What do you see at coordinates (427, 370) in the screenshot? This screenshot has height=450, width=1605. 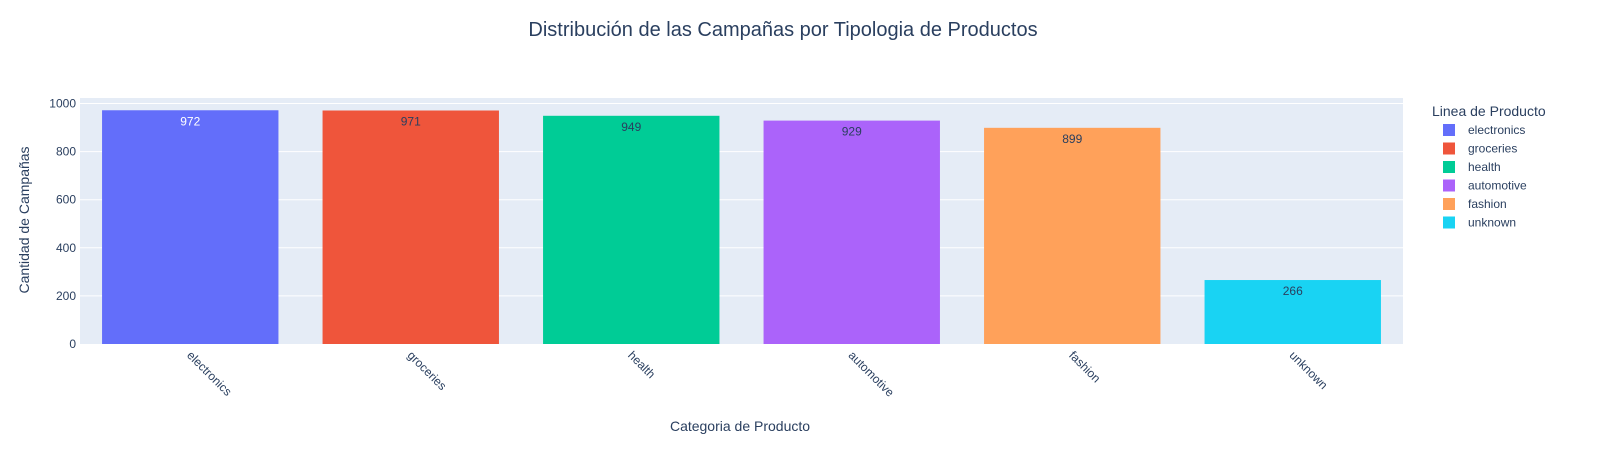 I see `x-tick-label: groceries` at bounding box center [427, 370].